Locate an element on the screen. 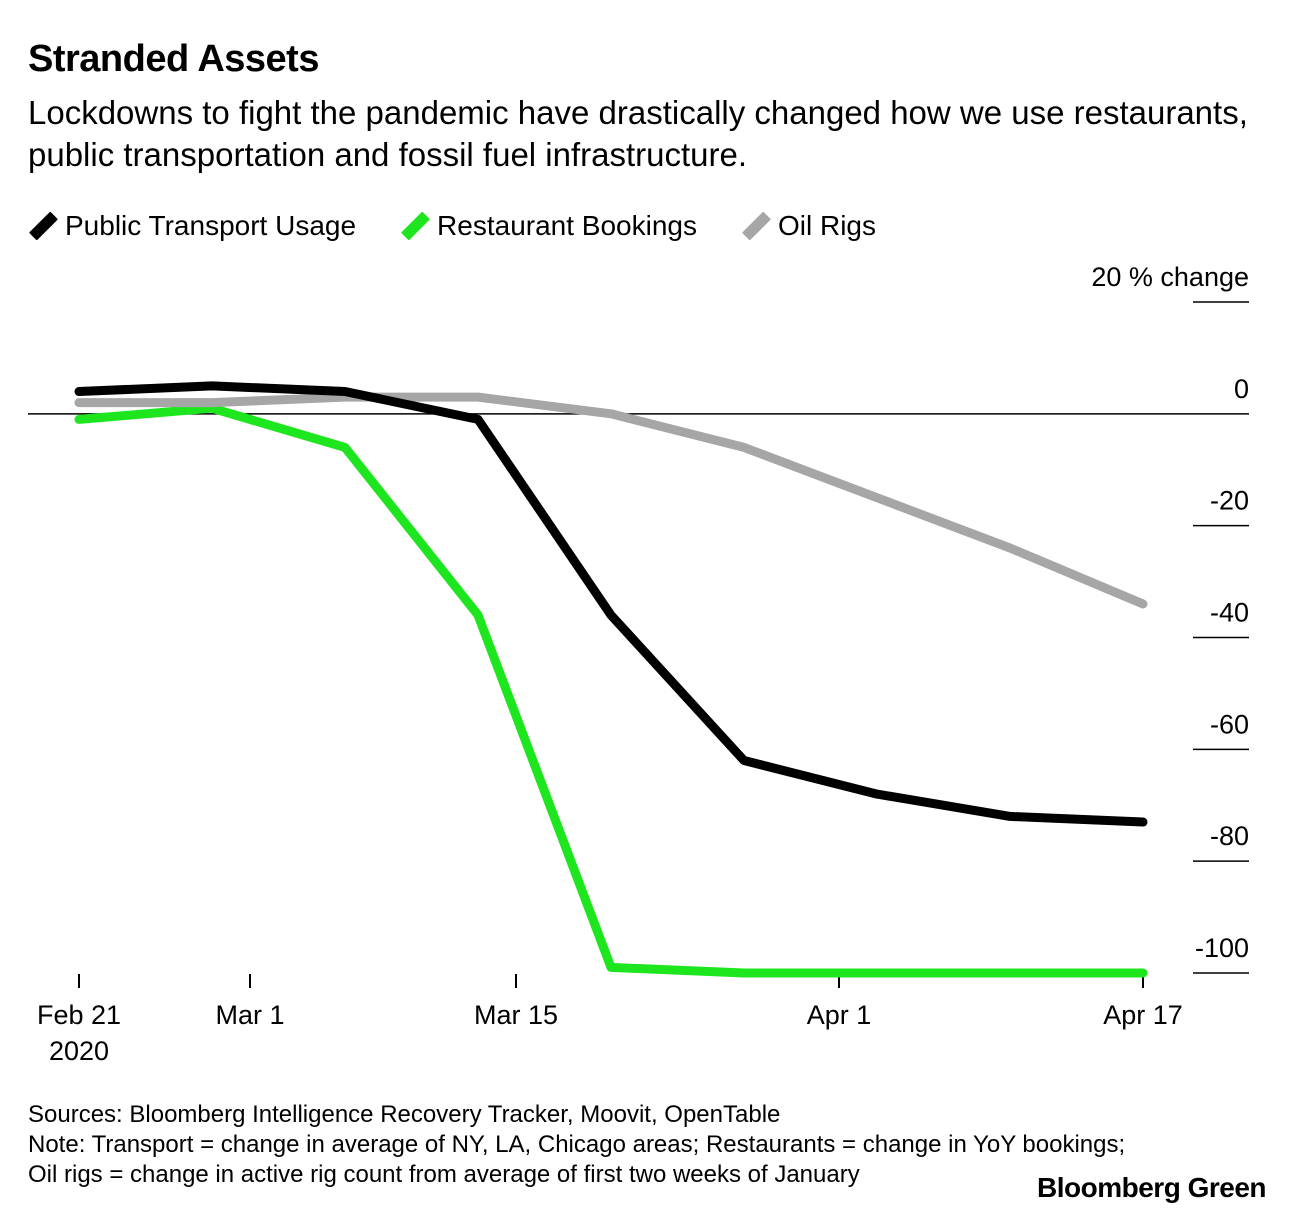  brand-logo: Bloomberg Green is located at coordinates (1151, 1187).